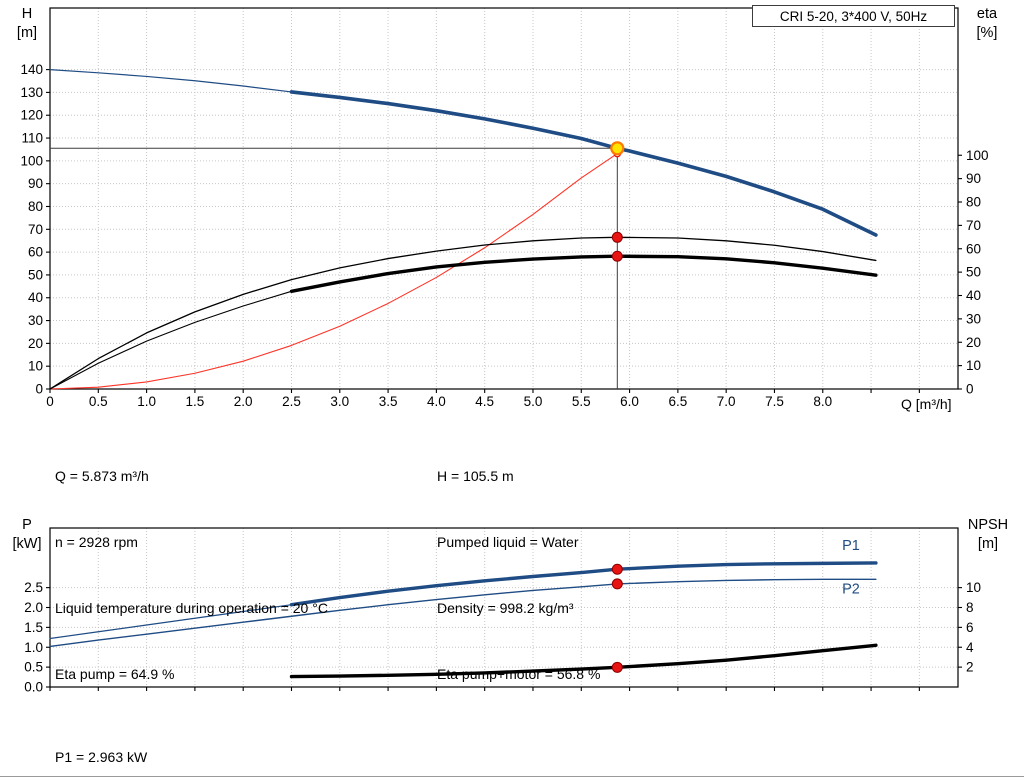  I want to click on curve-label-p1: P1, so click(851, 546).